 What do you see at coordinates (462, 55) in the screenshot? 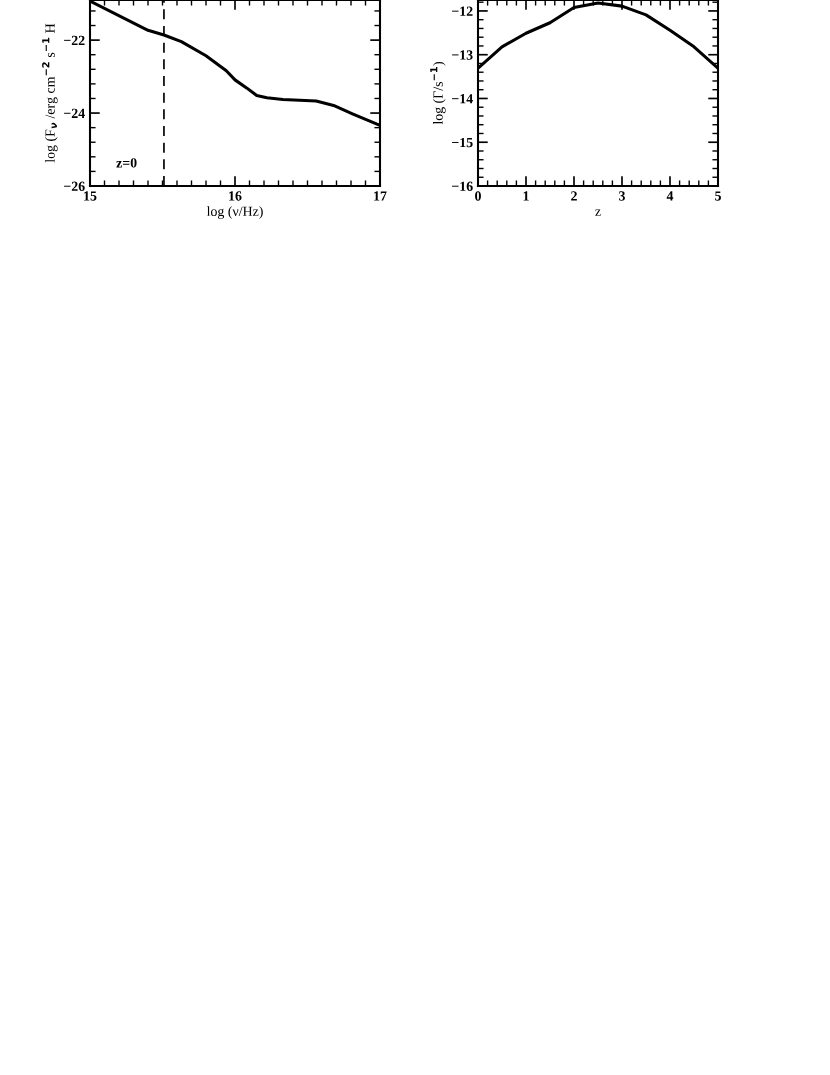
I see `y-tick-label: −13` at bounding box center [462, 55].